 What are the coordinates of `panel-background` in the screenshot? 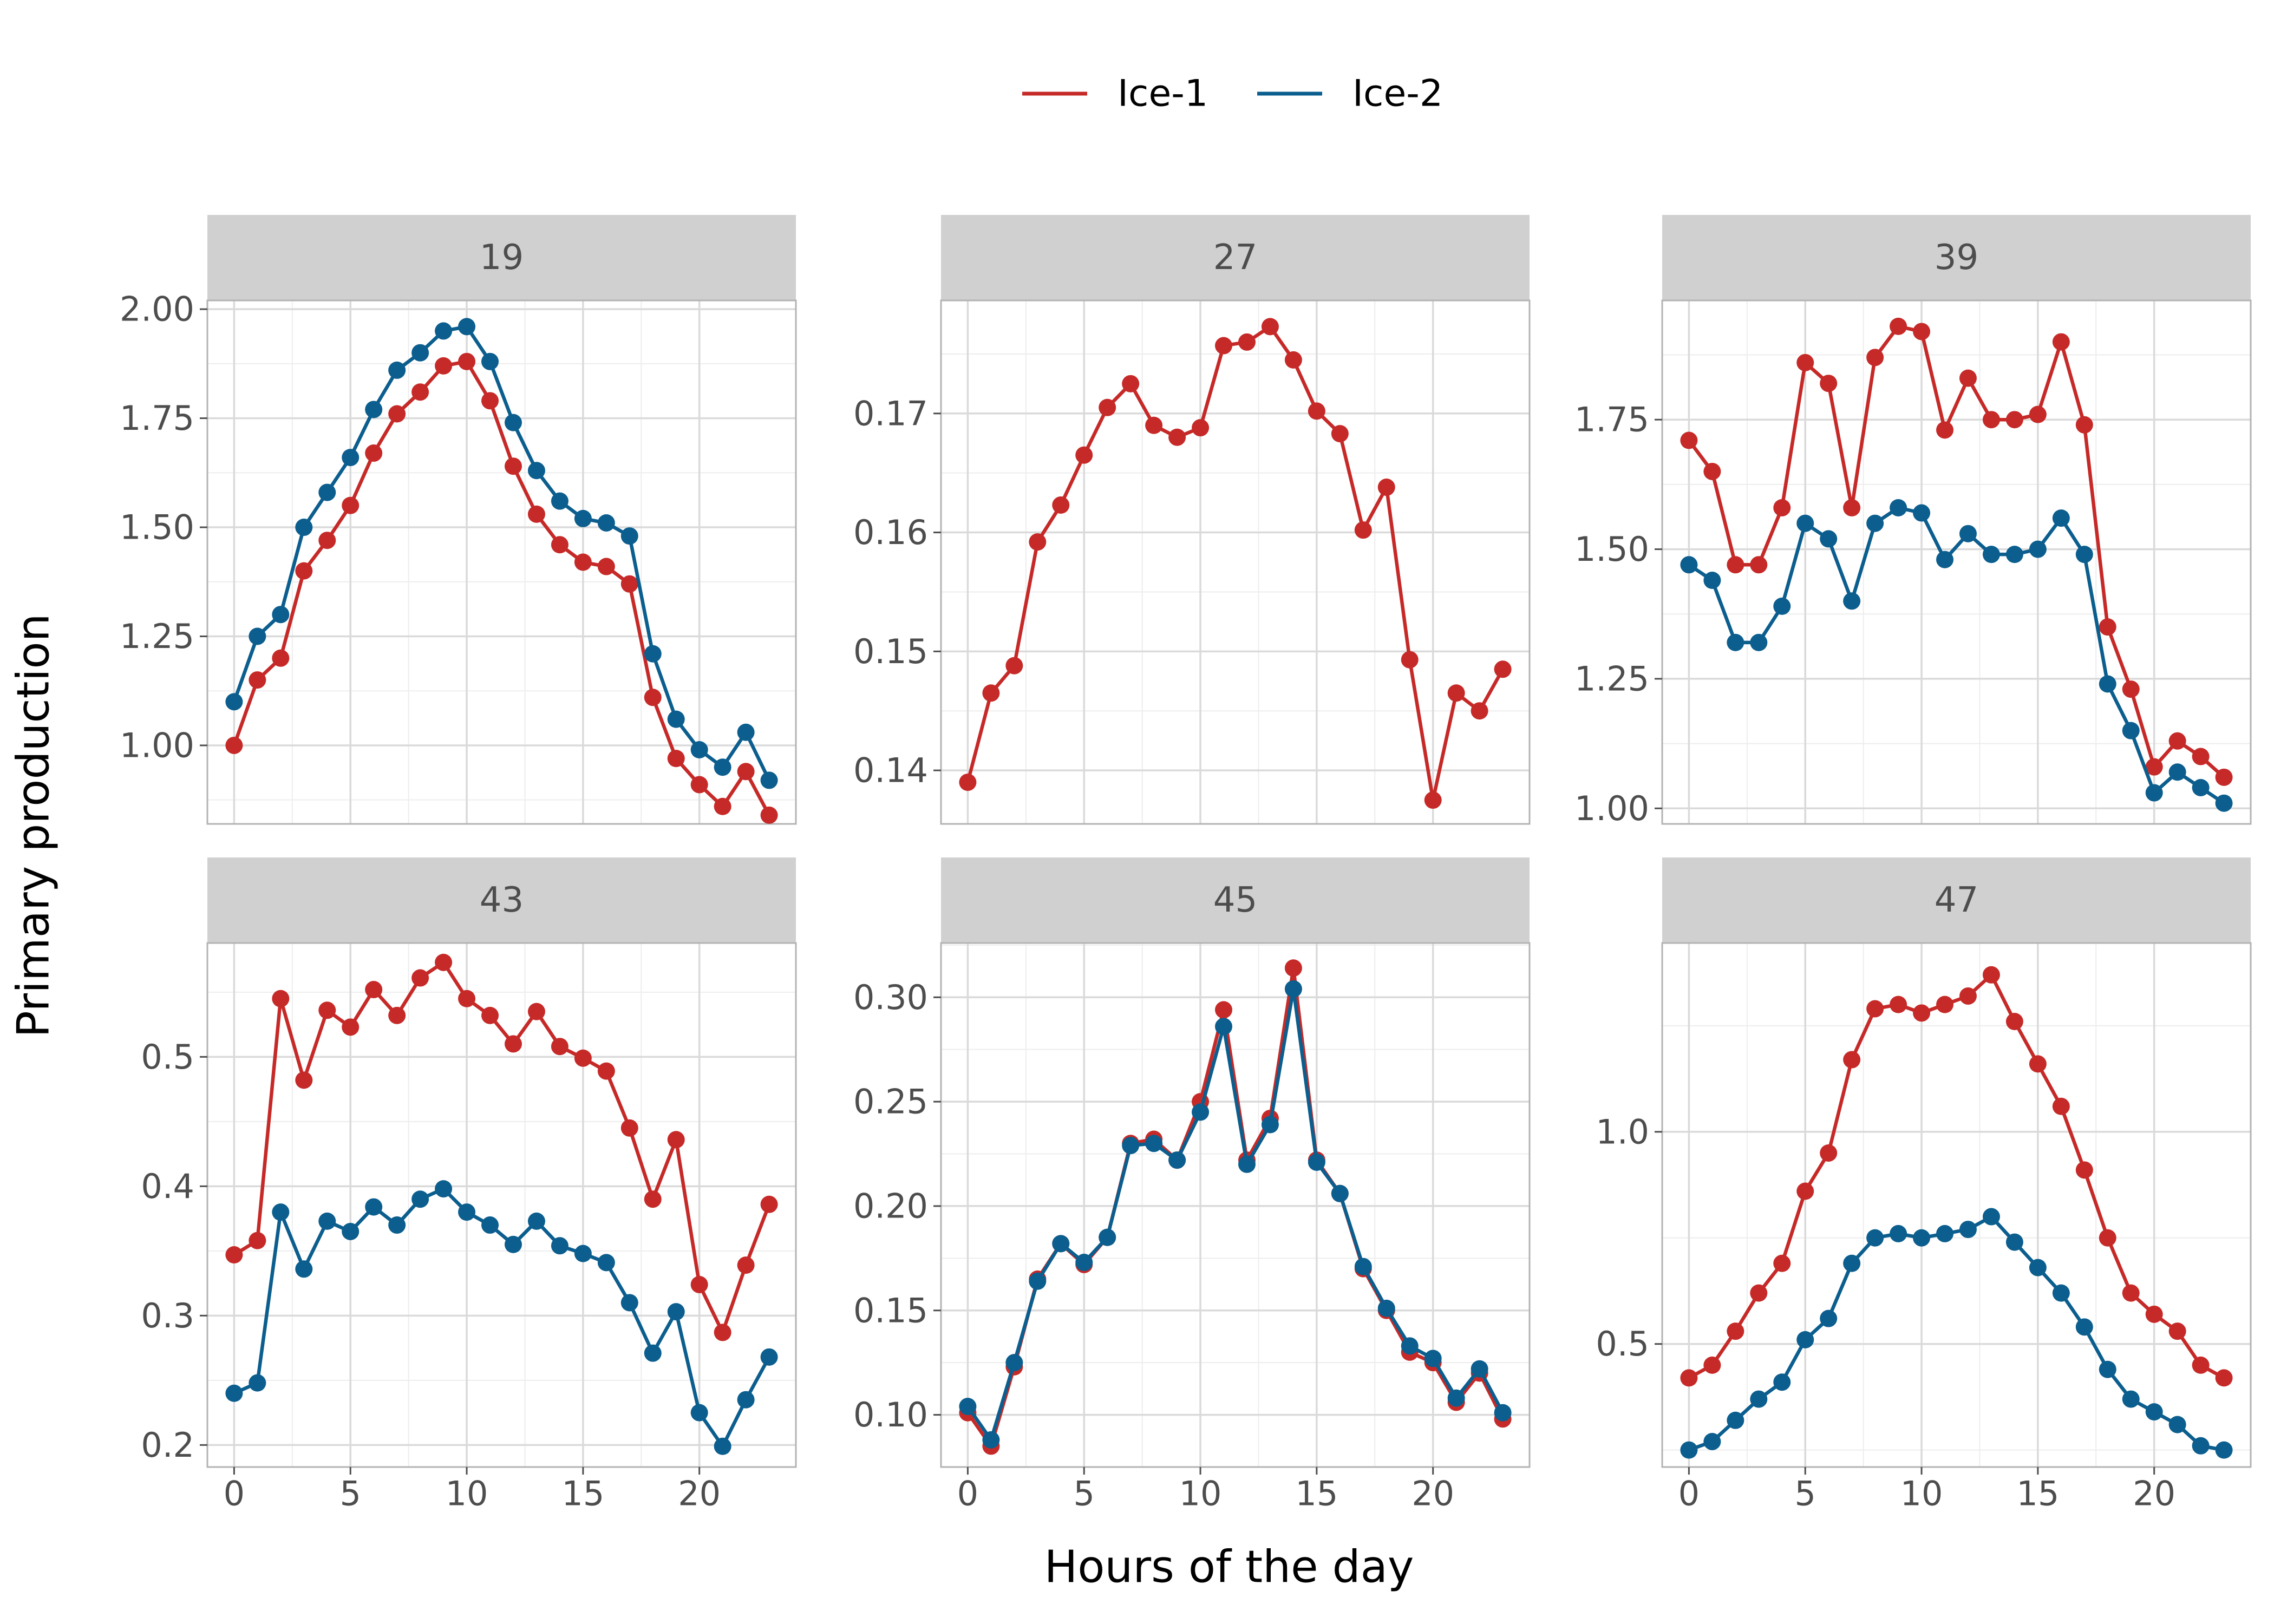 It's located at (1236, 562).